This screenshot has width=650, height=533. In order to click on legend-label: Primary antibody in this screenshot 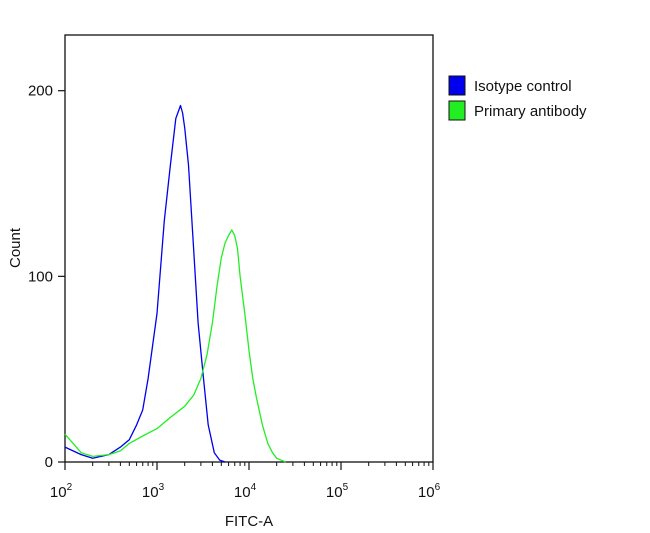, I will do `click(530, 111)`.